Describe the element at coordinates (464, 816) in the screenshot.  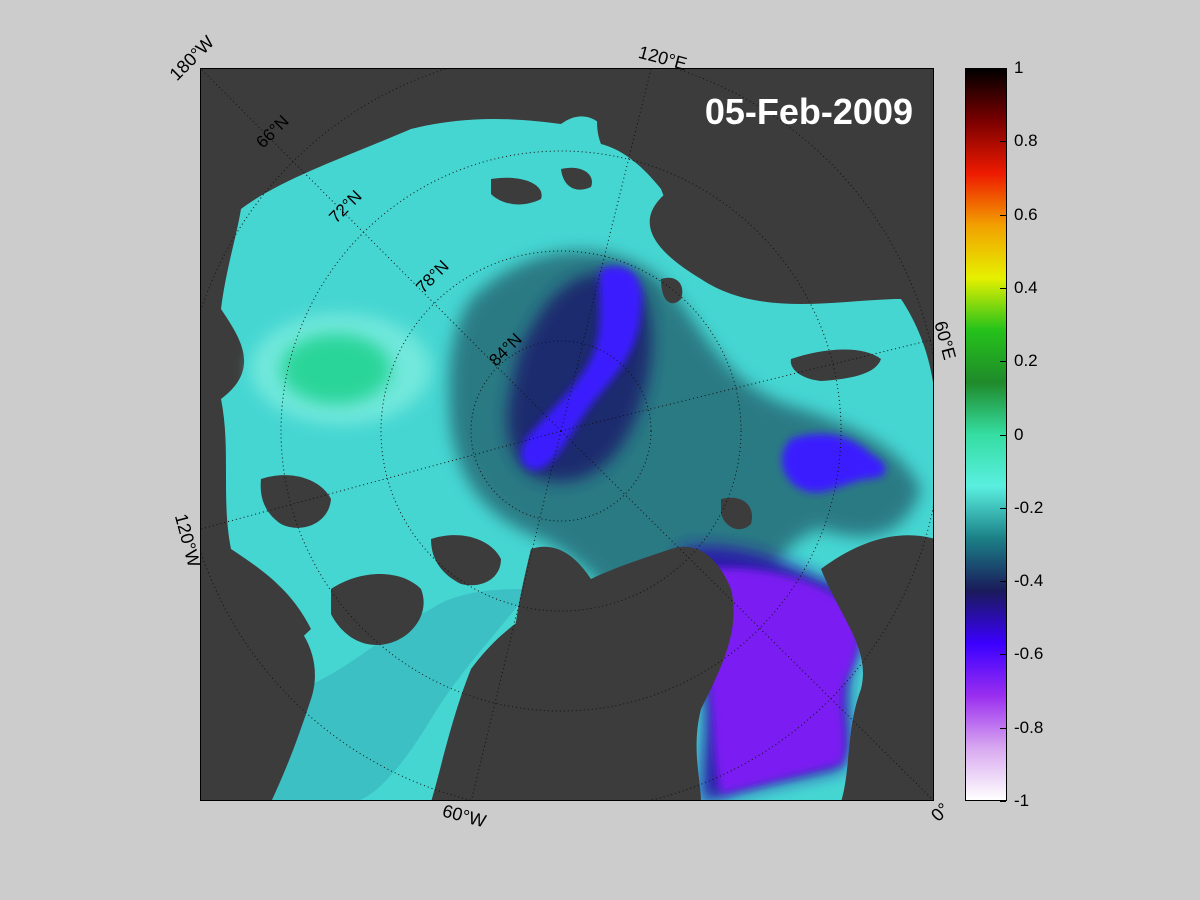
I see `lon-label-60w: 60°W` at that location.